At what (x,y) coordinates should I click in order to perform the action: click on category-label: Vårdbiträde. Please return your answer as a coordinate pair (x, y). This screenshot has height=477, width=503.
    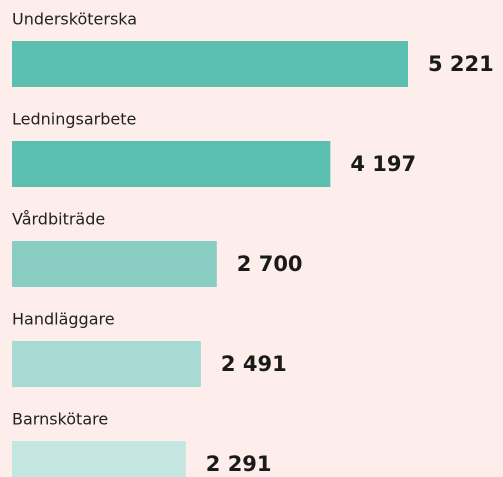
    Looking at the image, I should click on (58, 219).